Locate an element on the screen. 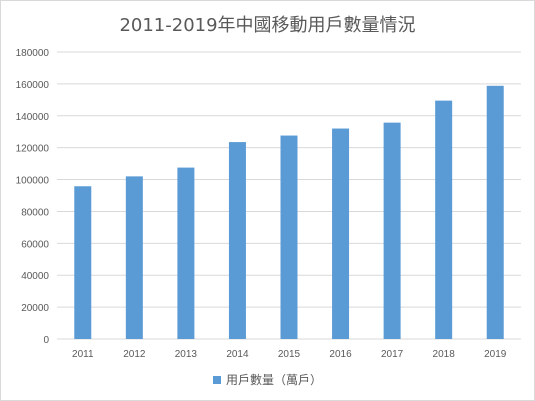 This screenshot has height=401, width=535. bar-2016 is located at coordinates (341, 233).